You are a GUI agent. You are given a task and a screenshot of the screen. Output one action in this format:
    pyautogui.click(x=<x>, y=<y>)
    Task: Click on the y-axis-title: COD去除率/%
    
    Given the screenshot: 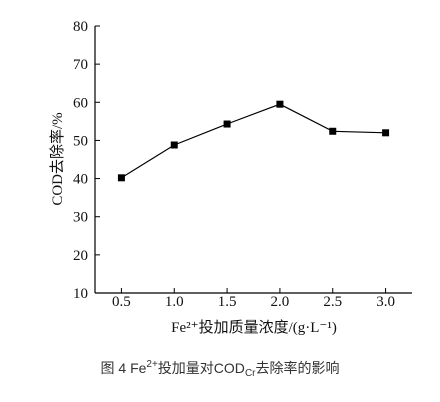 What is the action you would take?
    pyautogui.click(x=57, y=158)
    